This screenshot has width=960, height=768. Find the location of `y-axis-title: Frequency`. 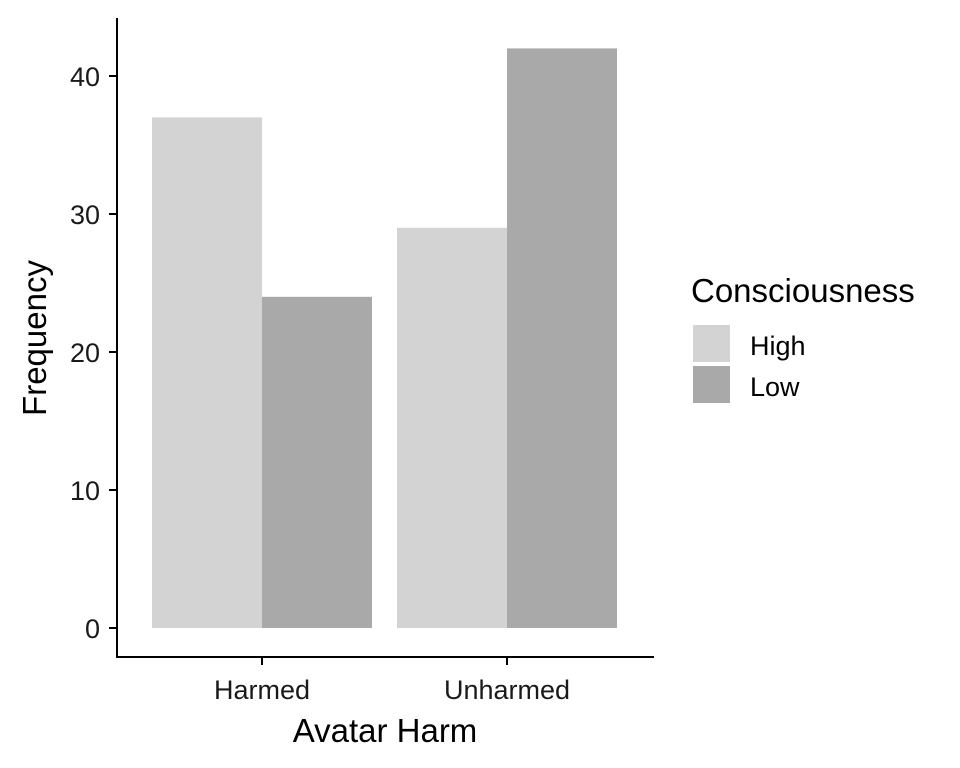

y-axis-title: Frequency is located at coordinates (34, 338).